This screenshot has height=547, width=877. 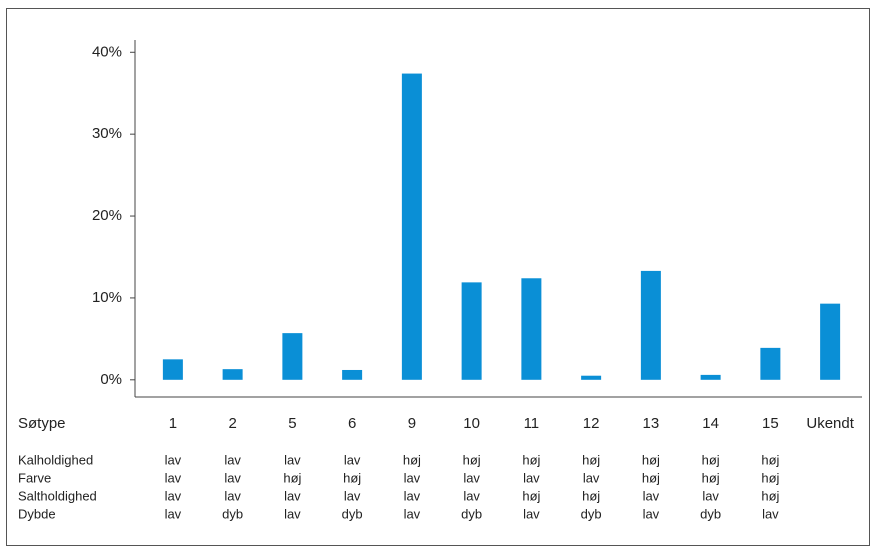 I want to click on y-tick-label: 10%, so click(x=107, y=297).